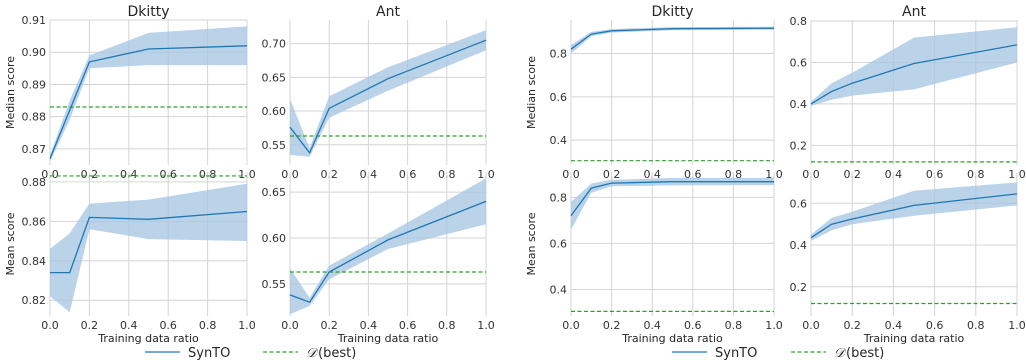 The height and width of the screenshot is (360, 1026). What do you see at coordinates (34, 149) in the screenshot?
I see `y-tick-label: 0.87` at bounding box center [34, 149].